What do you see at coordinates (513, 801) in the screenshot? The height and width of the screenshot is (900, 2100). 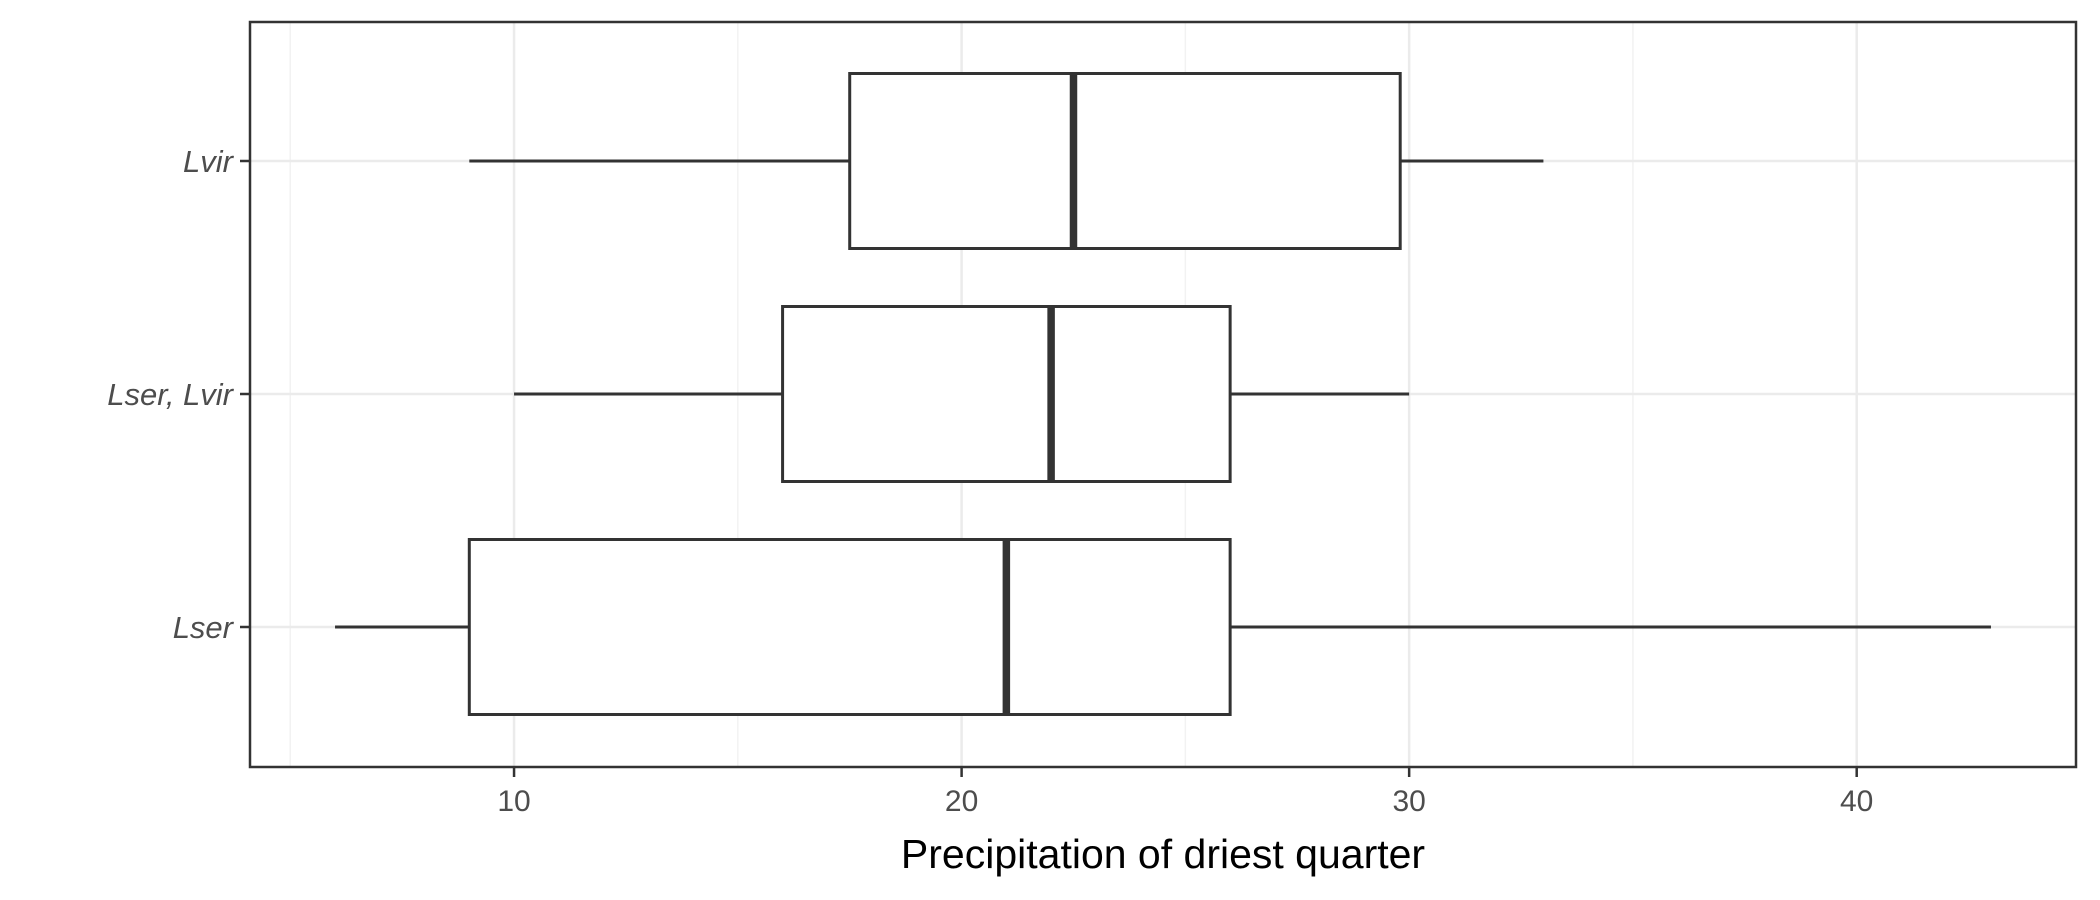 I see `x-tick-label: 10` at bounding box center [513, 801].